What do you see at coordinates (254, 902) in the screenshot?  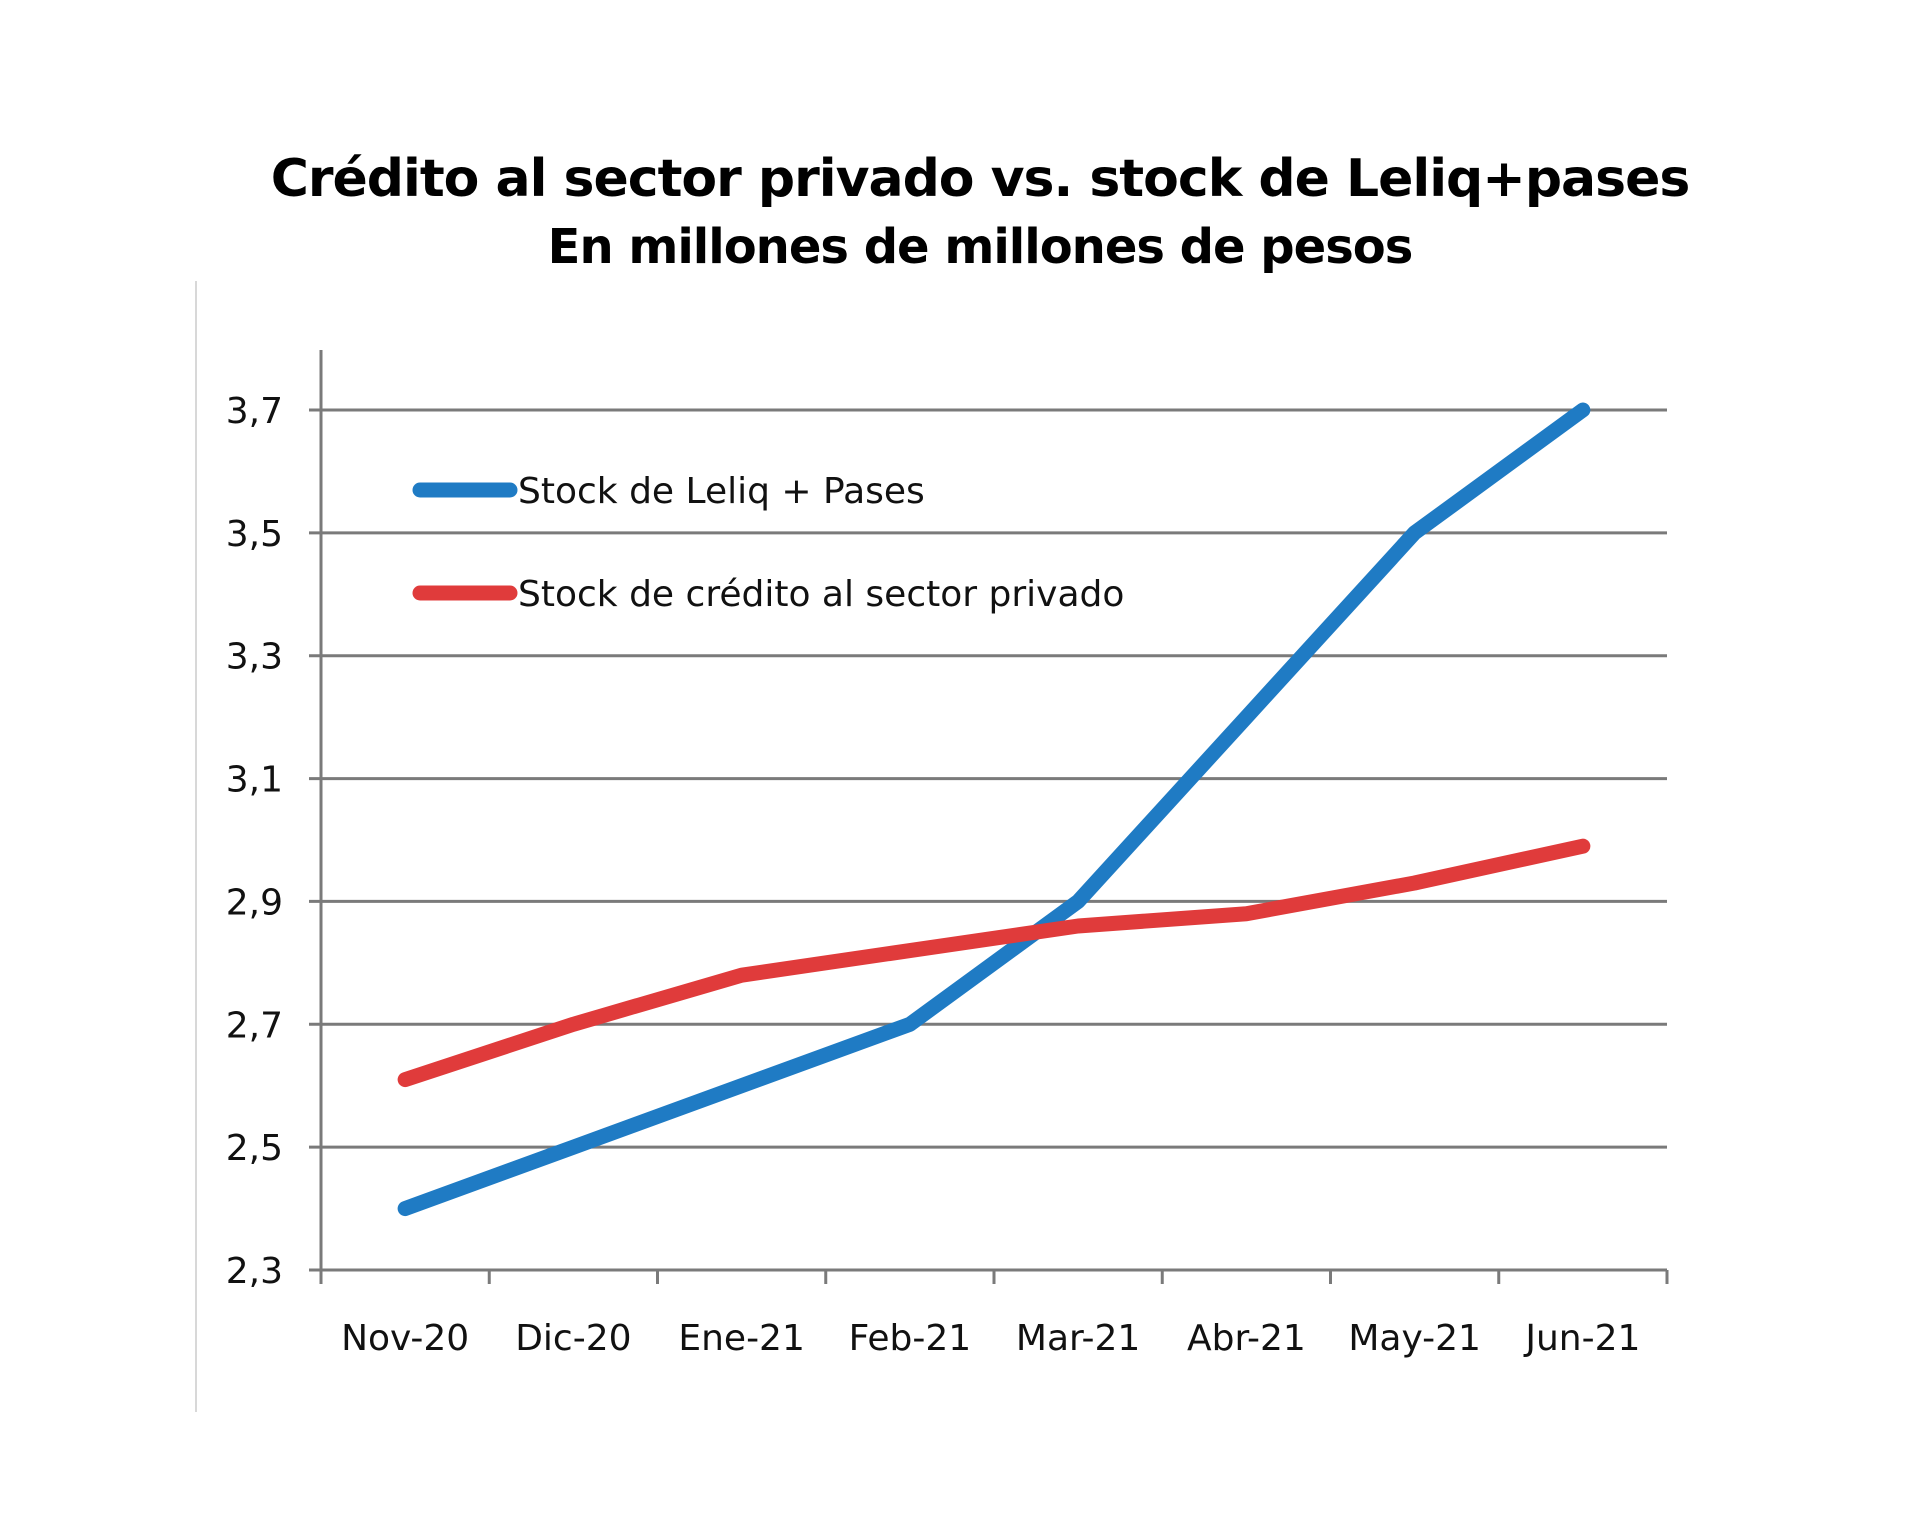 I see `y-tick-label: 2,9` at bounding box center [254, 902].